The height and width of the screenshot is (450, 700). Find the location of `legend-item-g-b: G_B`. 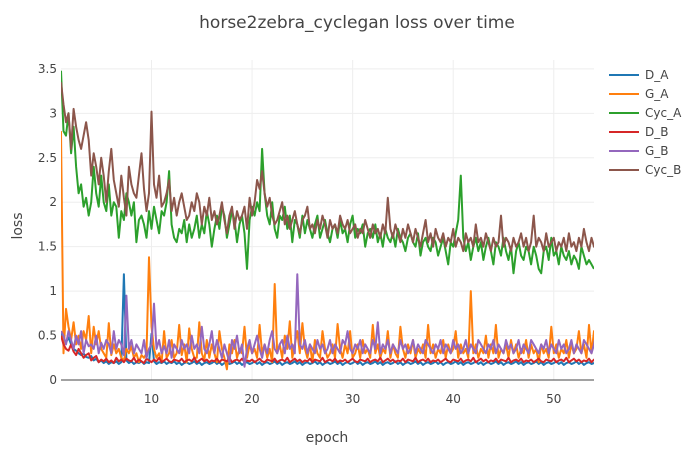

legend-item-g-b: G_B is located at coordinates (639, 151).